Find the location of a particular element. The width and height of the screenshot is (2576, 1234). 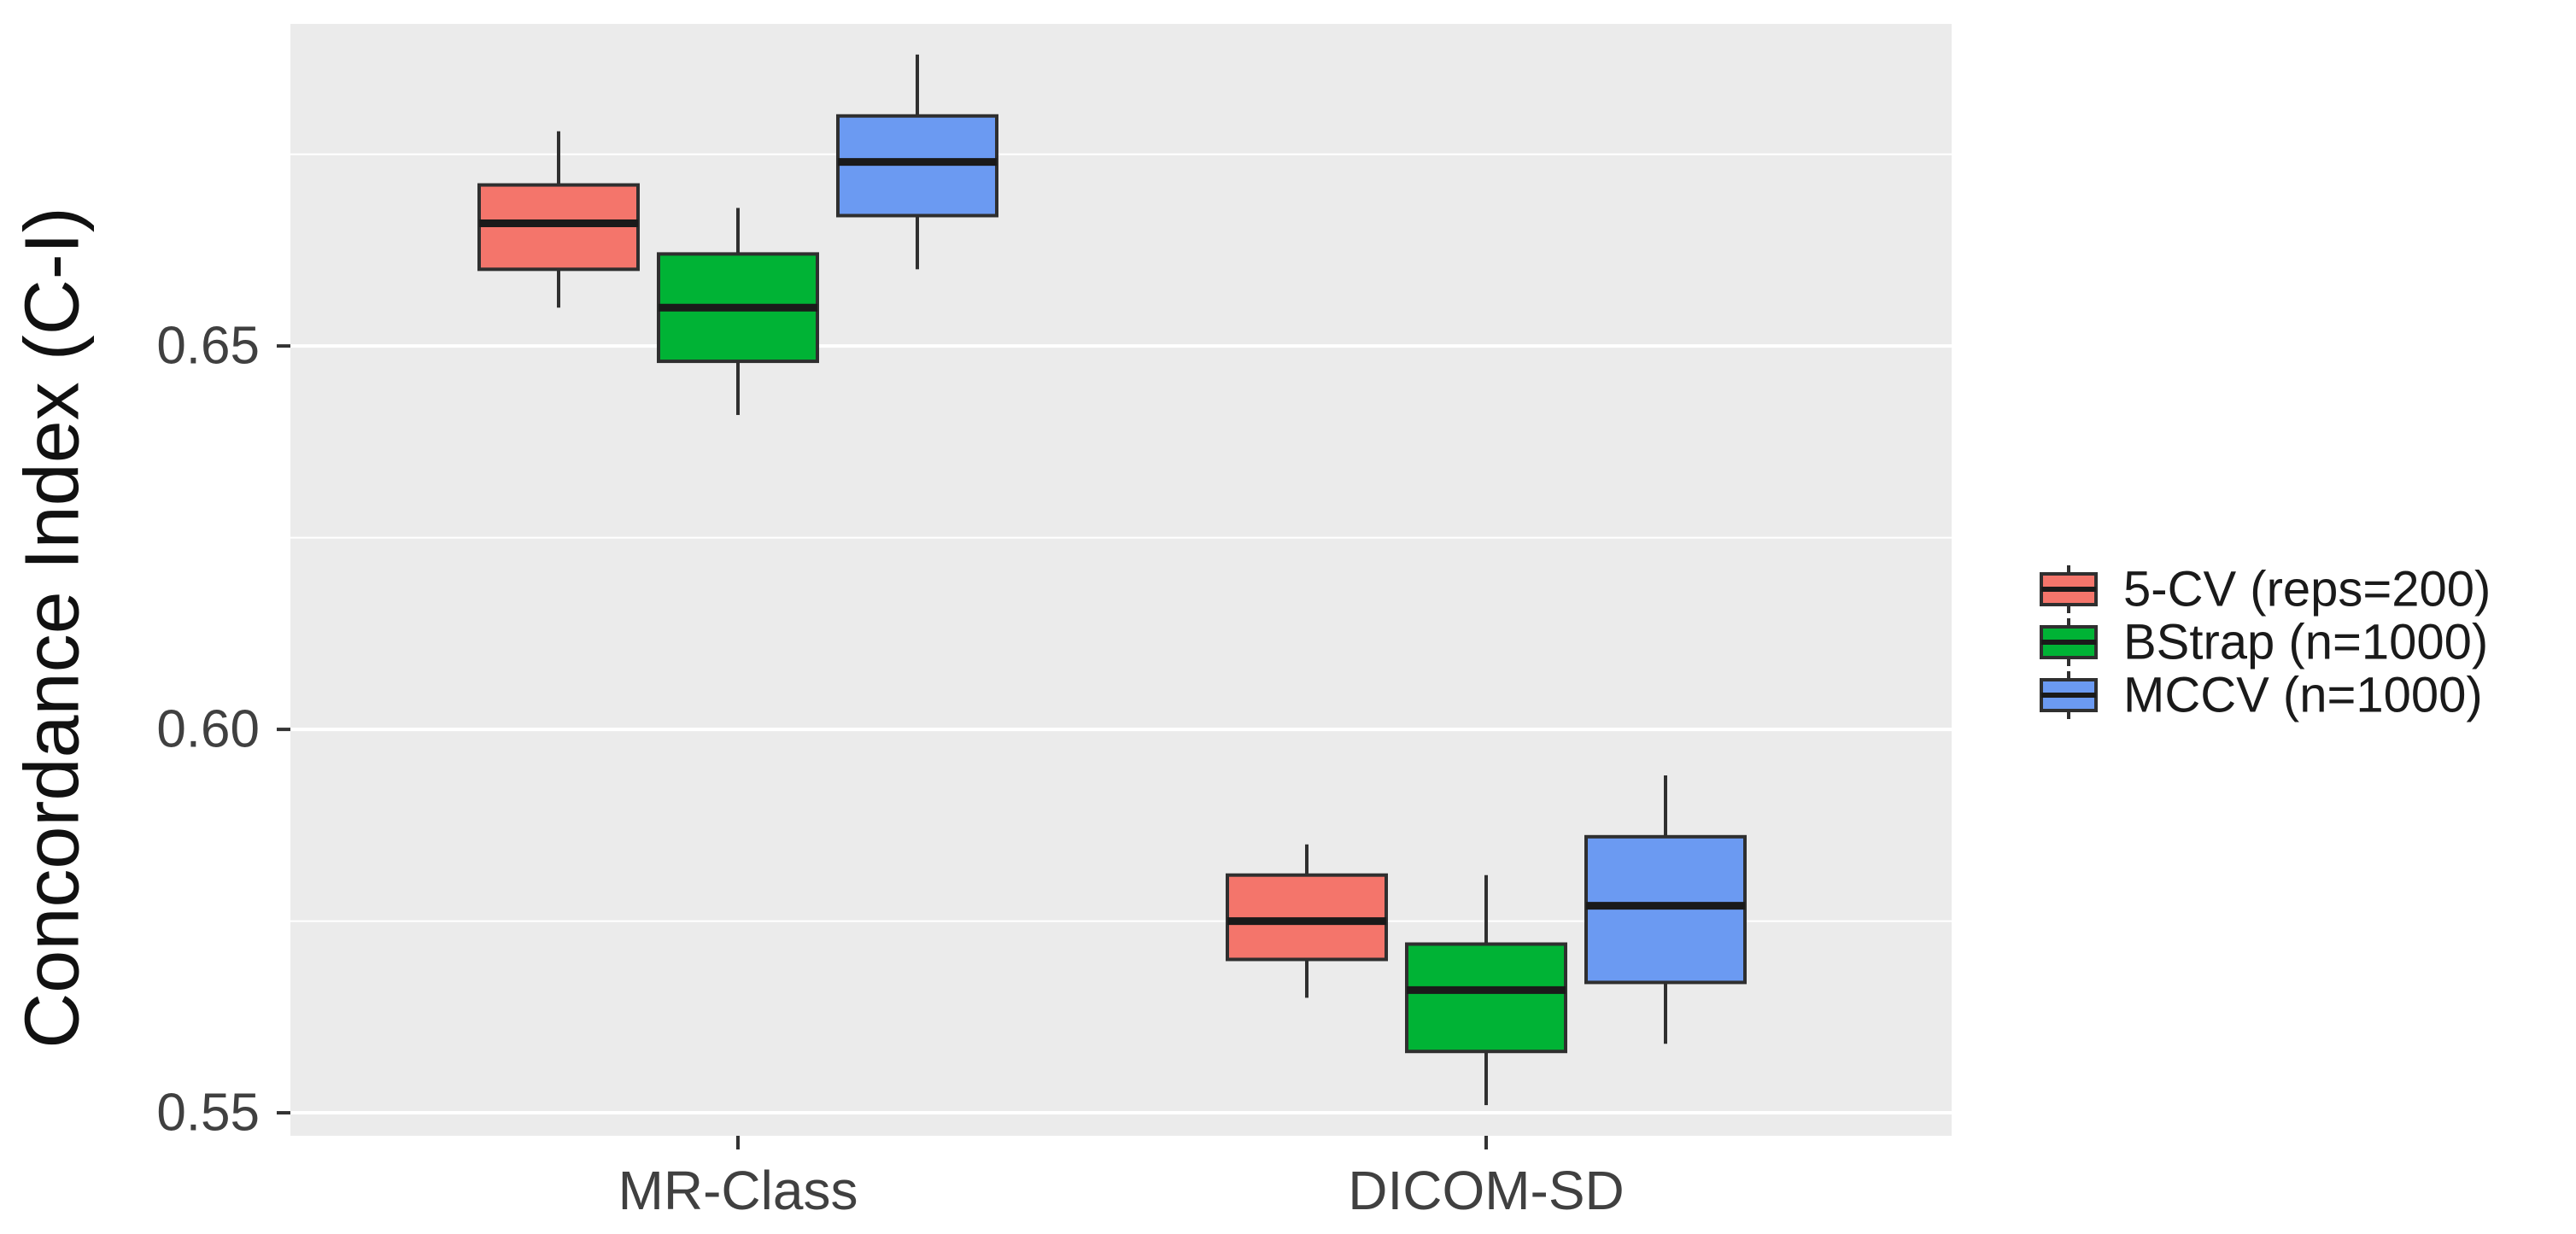

x-category-label: DICOM-SD is located at coordinates (1486, 1190).